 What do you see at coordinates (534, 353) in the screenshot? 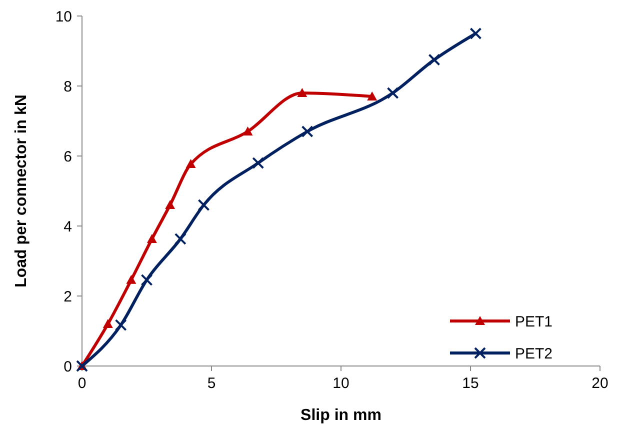
I see `legend-label: PET2` at bounding box center [534, 353].